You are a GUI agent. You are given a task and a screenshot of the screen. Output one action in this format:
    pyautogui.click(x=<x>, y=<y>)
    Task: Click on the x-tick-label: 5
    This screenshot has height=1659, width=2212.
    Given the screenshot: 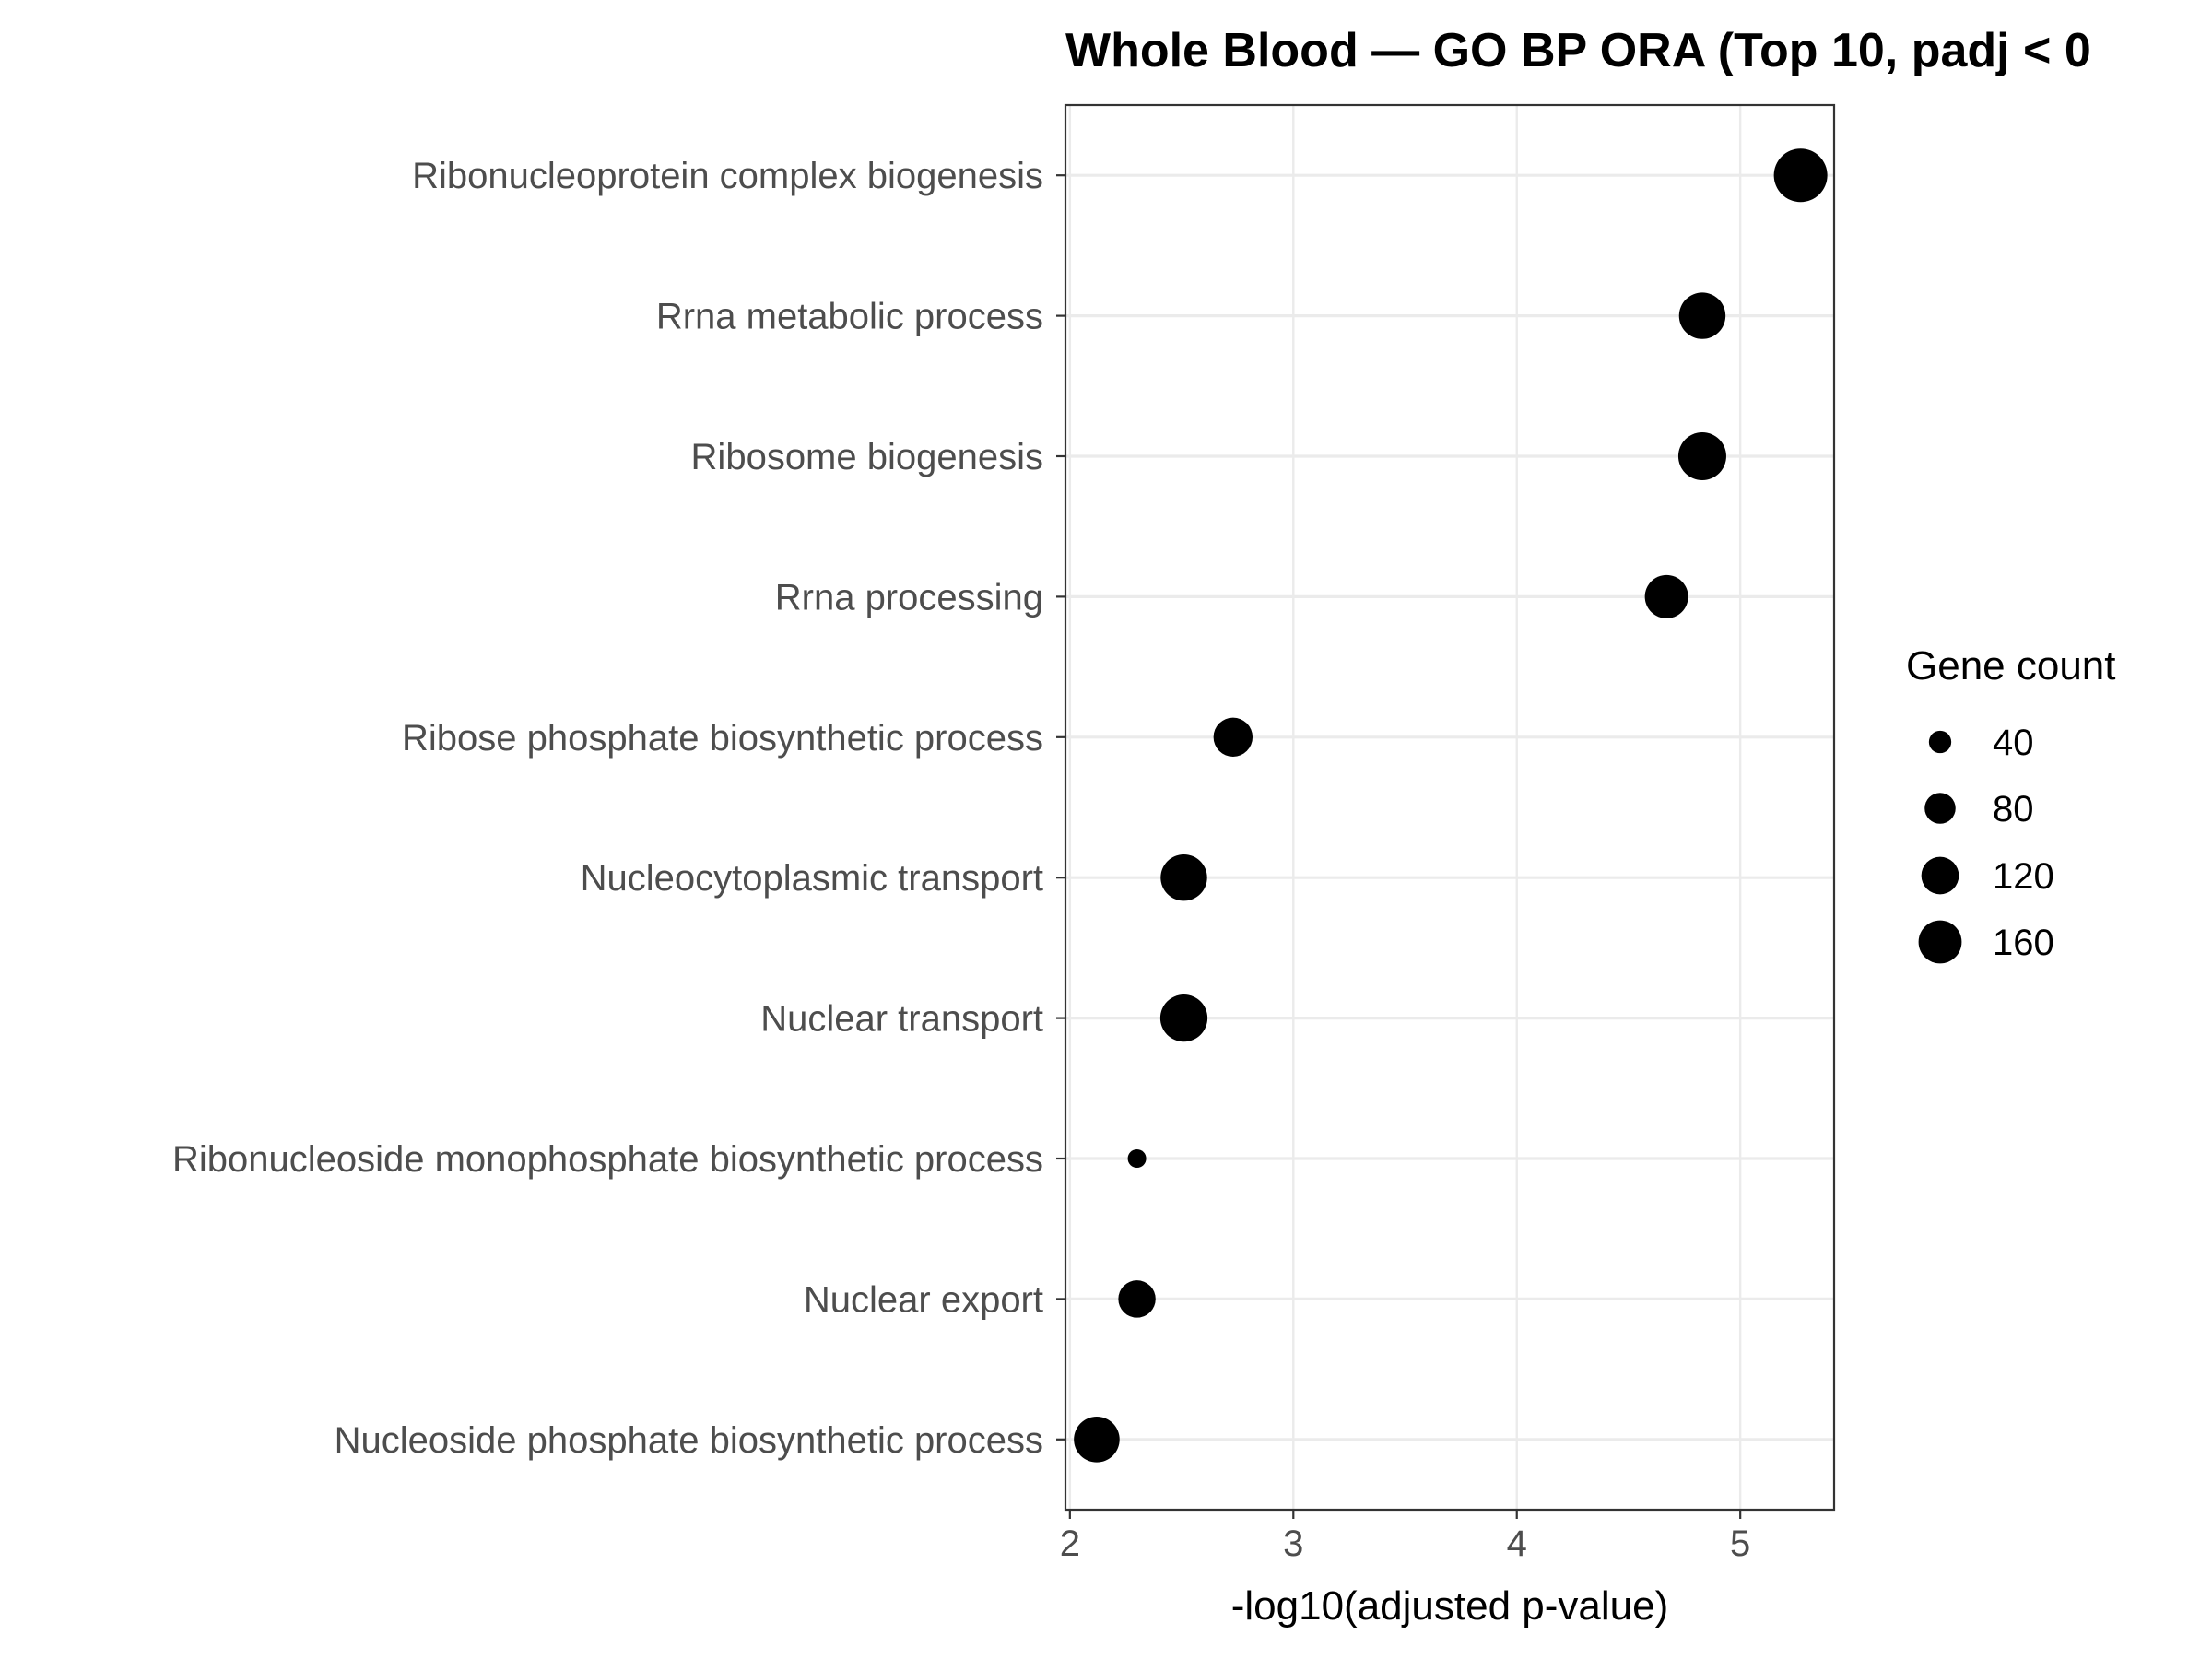 What is the action you would take?
    pyautogui.click(x=1740, y=1544)
    